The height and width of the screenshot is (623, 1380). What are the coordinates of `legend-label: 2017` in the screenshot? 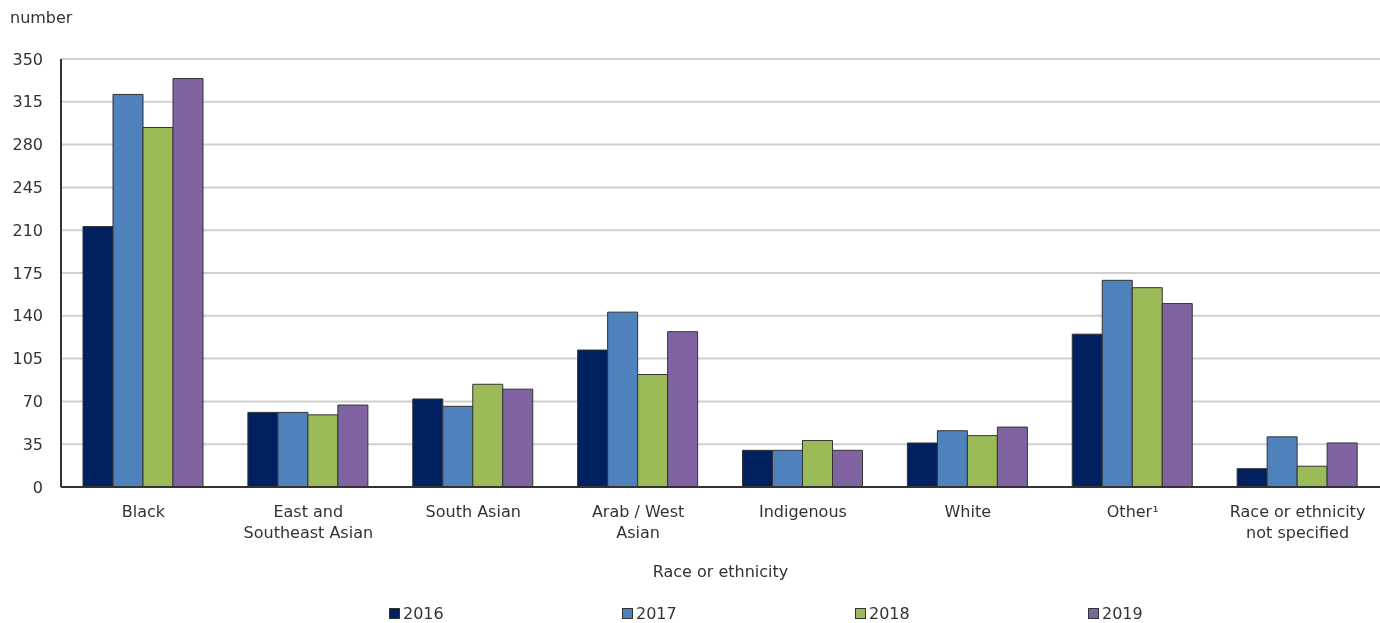 It's located at (656, 613).